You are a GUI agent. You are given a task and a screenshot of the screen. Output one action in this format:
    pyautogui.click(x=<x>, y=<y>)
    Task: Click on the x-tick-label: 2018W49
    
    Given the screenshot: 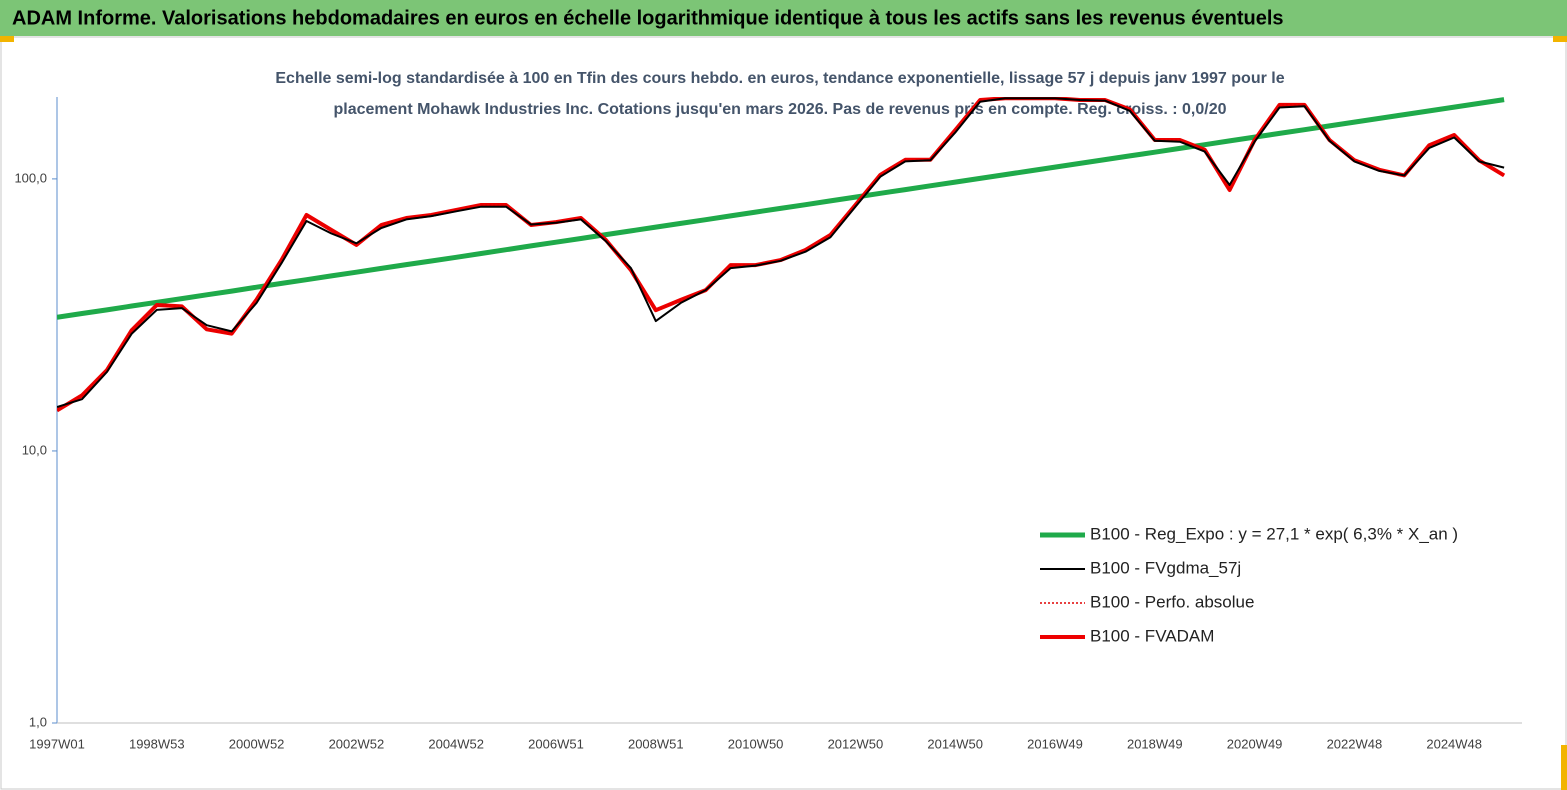 What is the action you would take?
    pyautogui.click(x=1155, y=743)
    